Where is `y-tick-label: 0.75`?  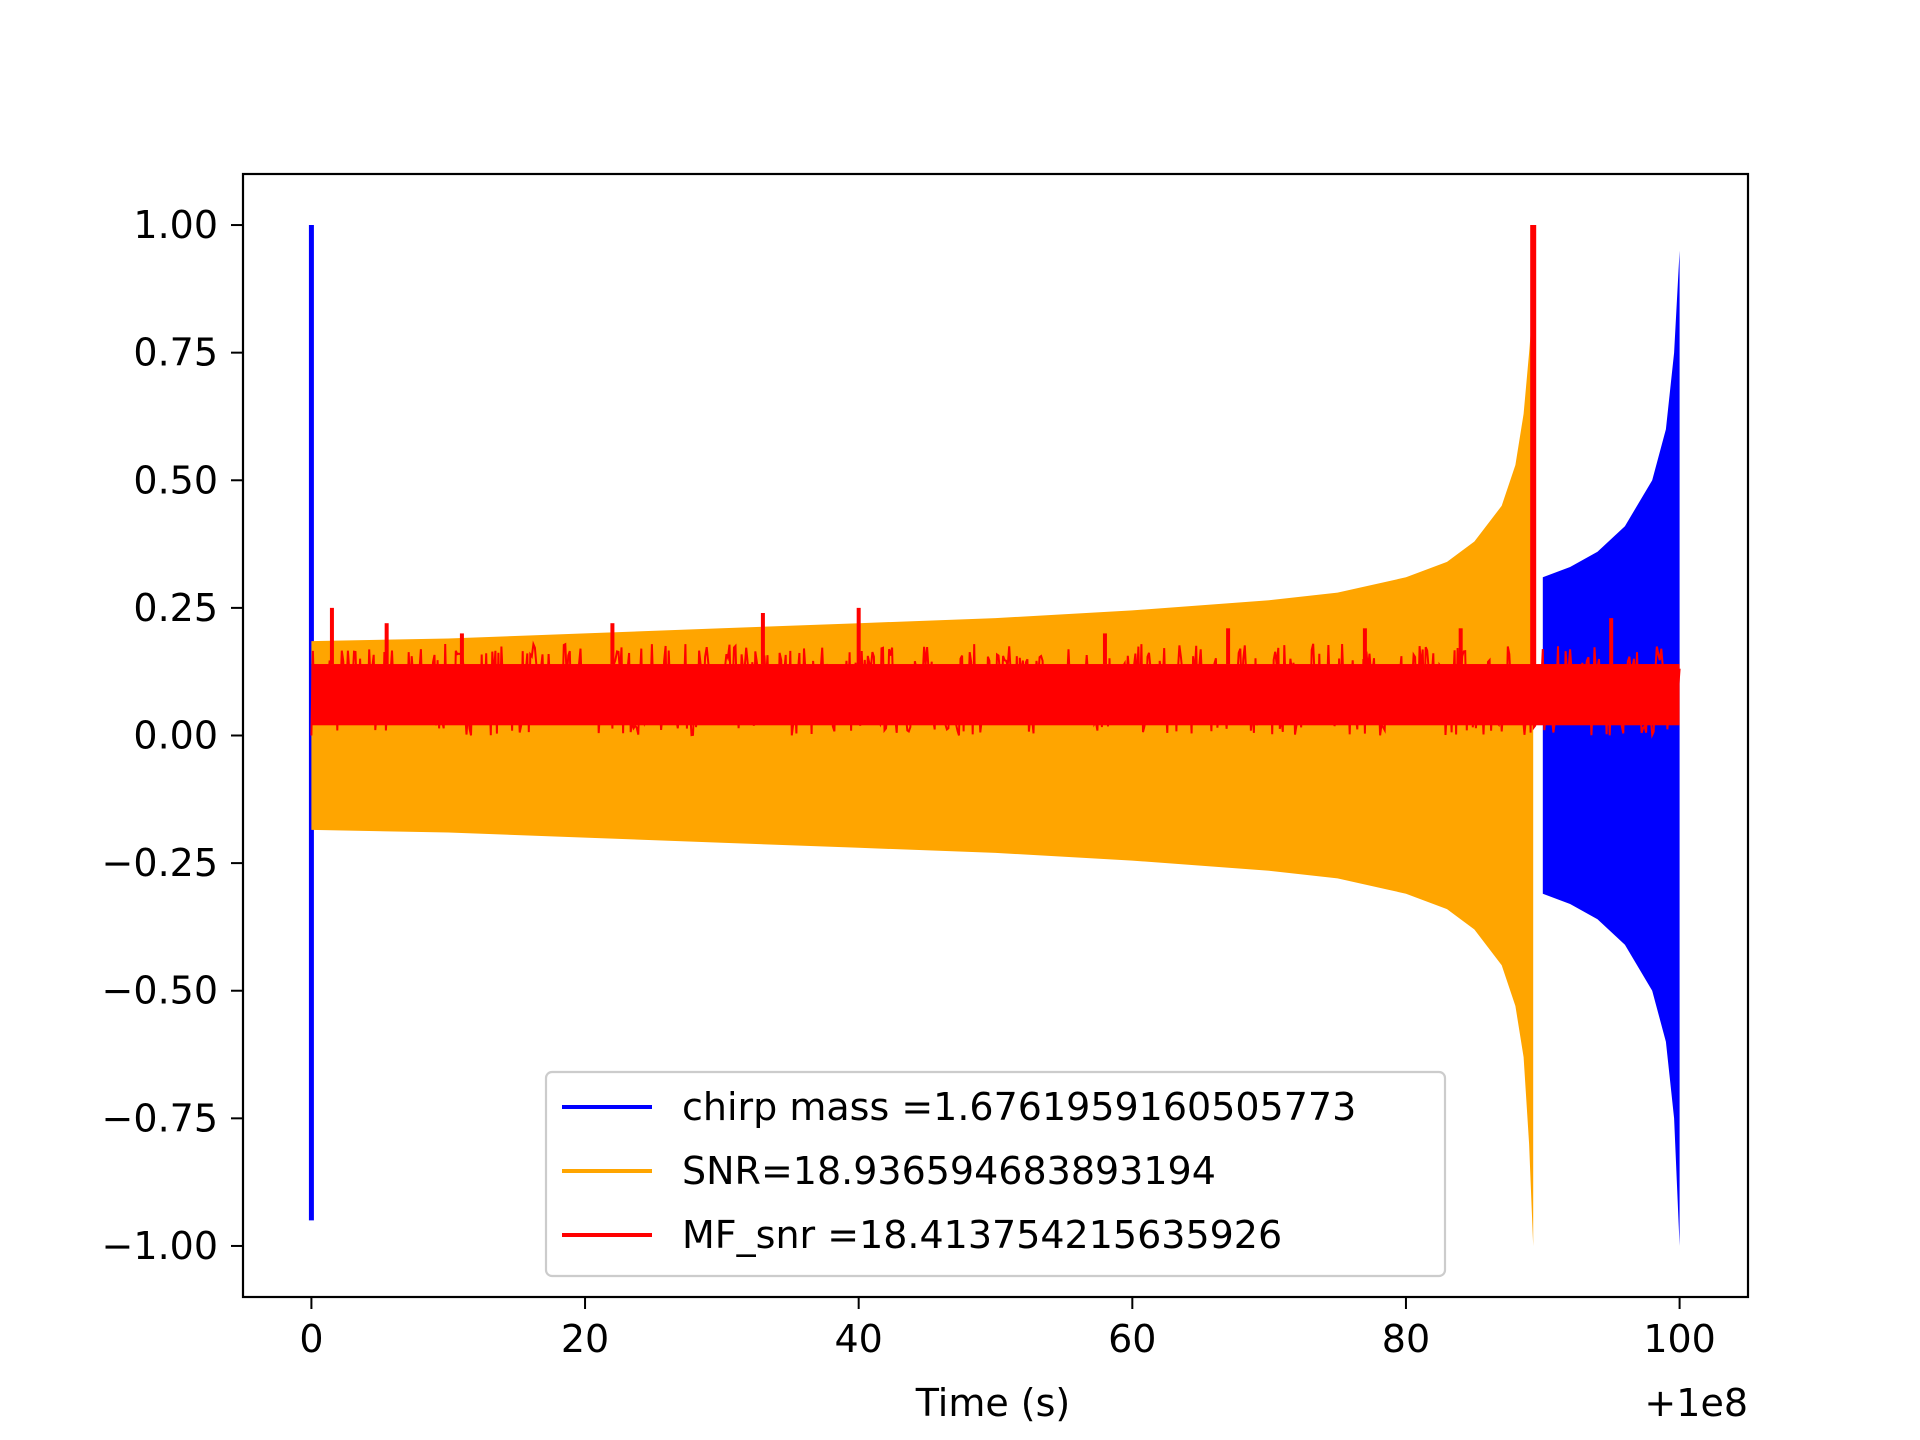 y-tick-label: 0.75 is located at coordinates (175, 353).